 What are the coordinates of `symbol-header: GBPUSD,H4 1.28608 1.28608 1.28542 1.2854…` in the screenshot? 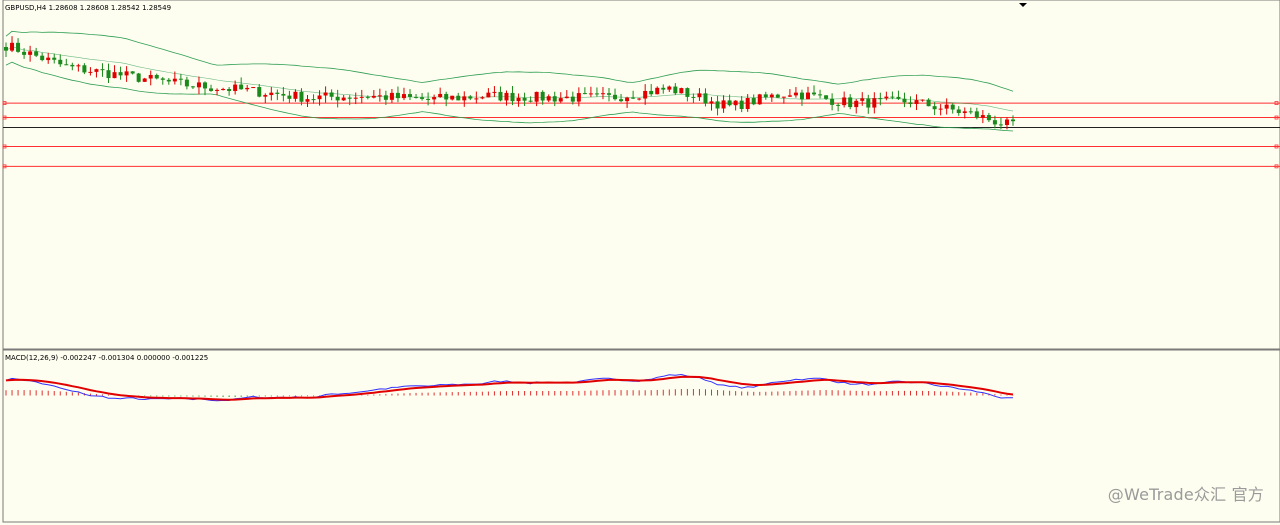 It's located at (88, 8).